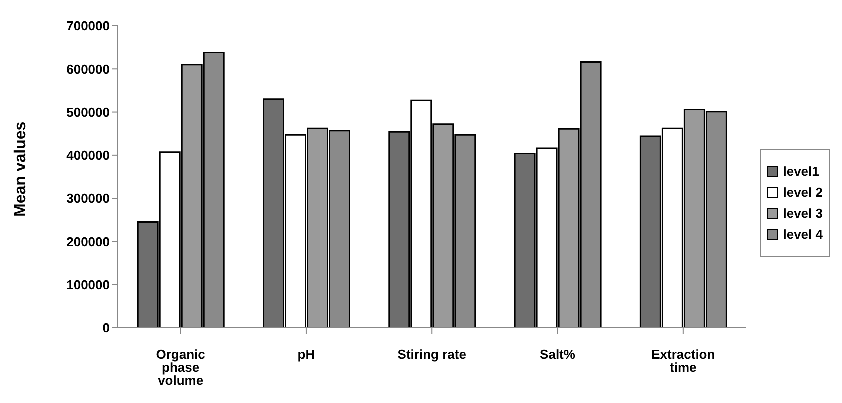 The height and width of the screenshot is (403, 842). I want to click on legend-label: level 4, so click(803, 234).